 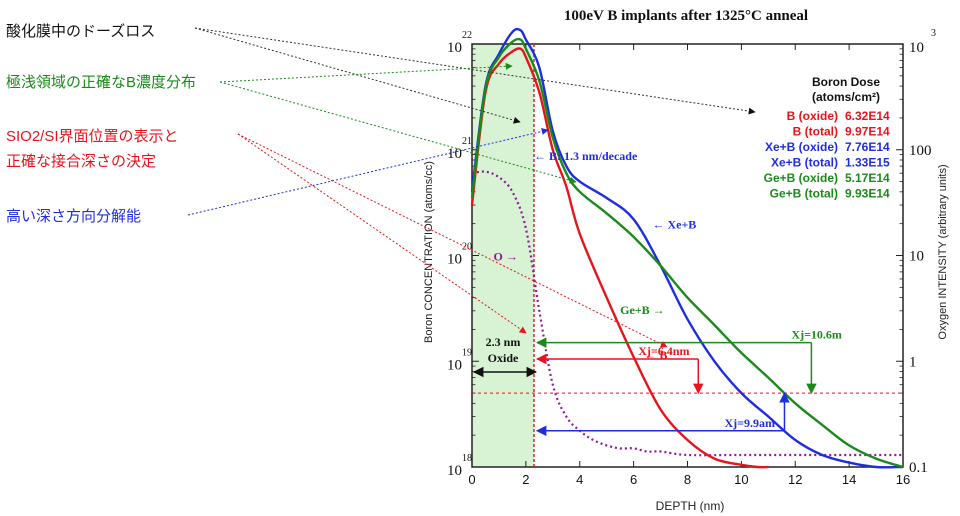 What do you see at coordinates (867, 163) in the screenshot?
I see `legend-entry-value: 1.33E15` at bounding box center [867, 163].